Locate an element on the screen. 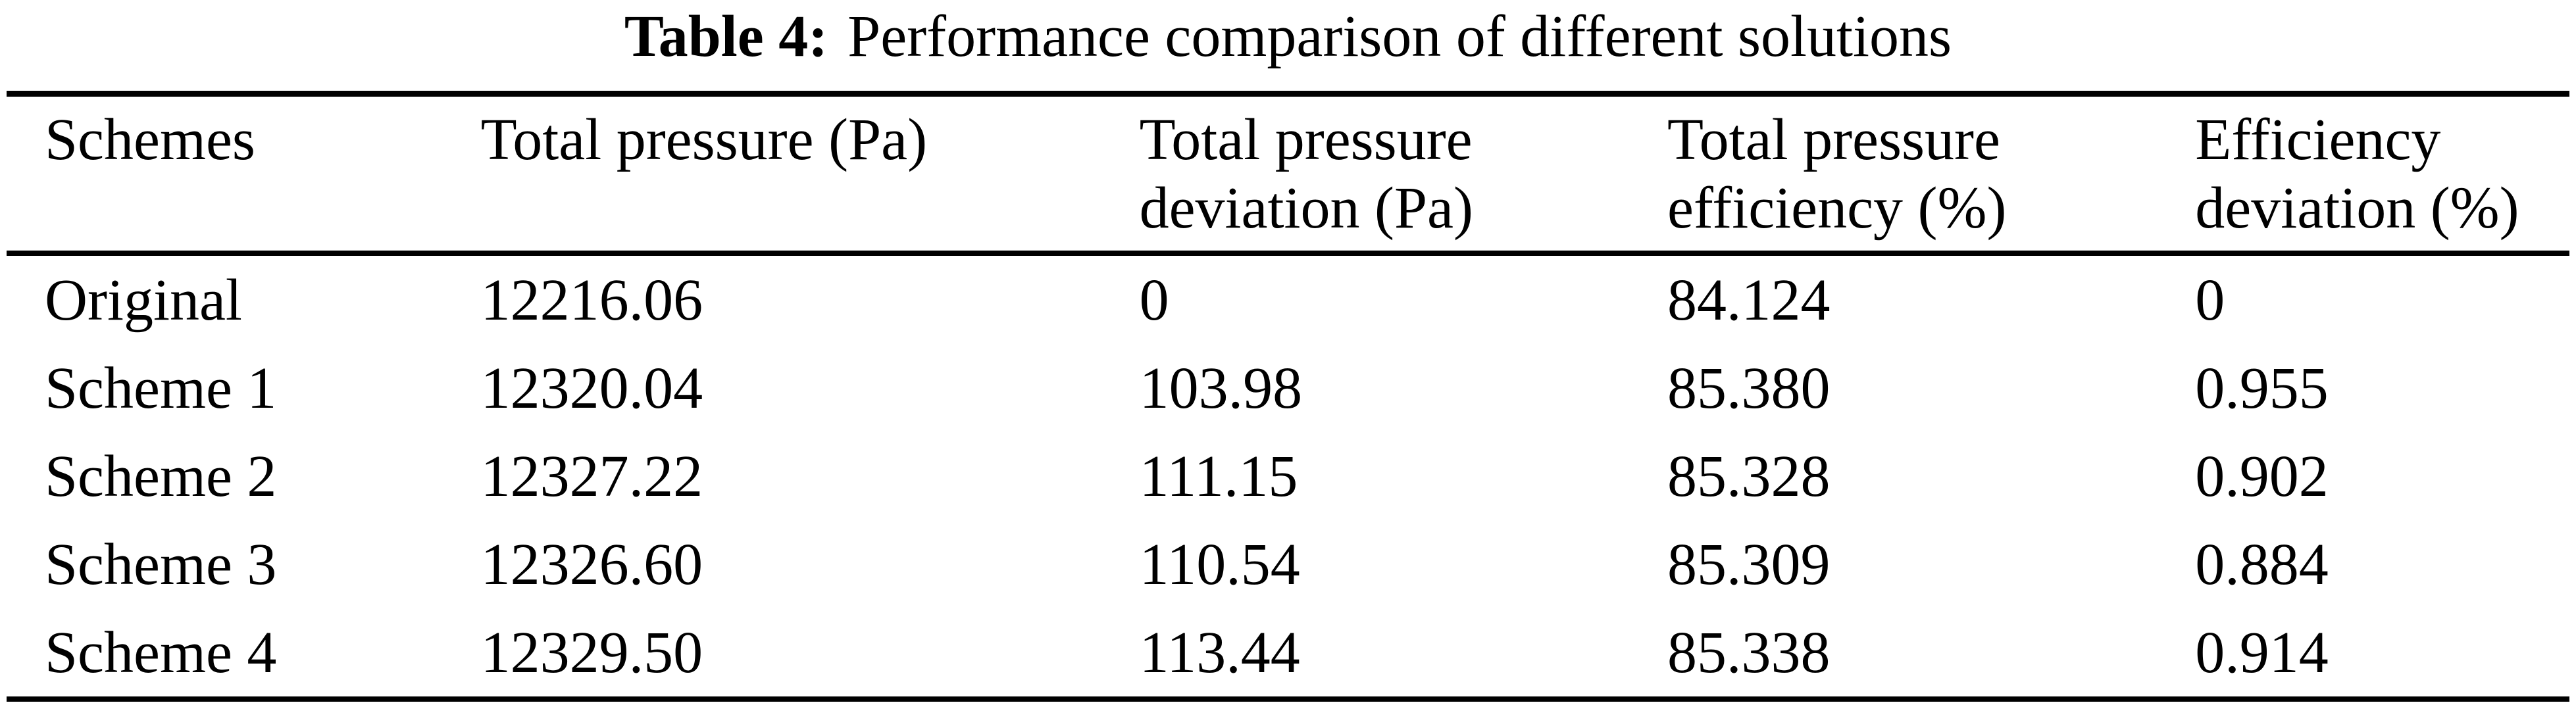 The image size is (2576, 705). cell-total-pressure: 12320.04 is located at coordinates (591, 388).